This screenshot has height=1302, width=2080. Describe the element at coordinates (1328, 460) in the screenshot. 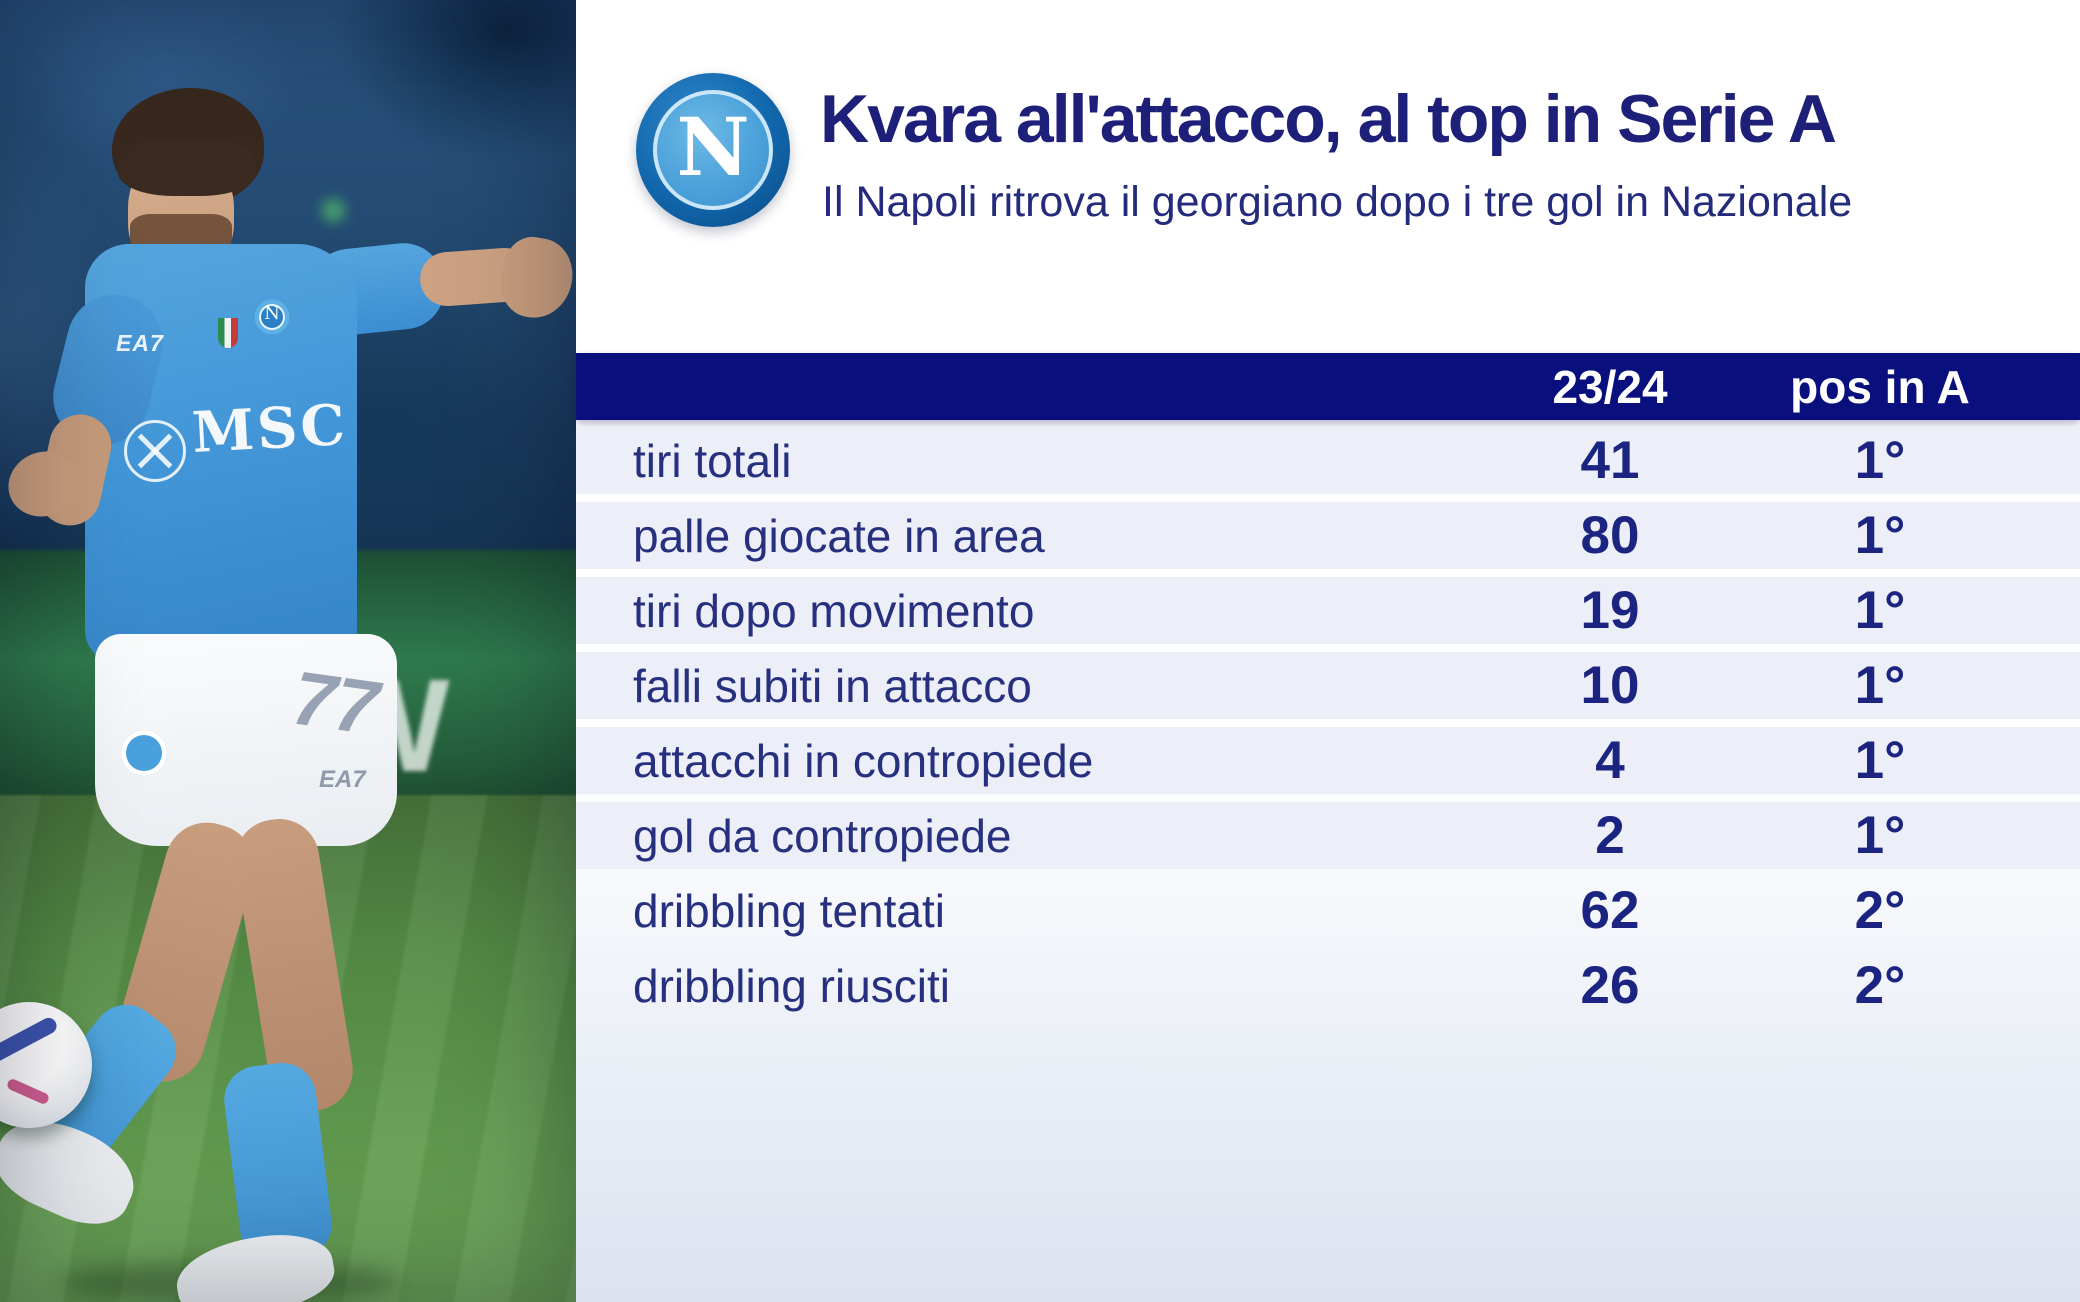

I see `table-row: tiri totali 41 1°` at that location.